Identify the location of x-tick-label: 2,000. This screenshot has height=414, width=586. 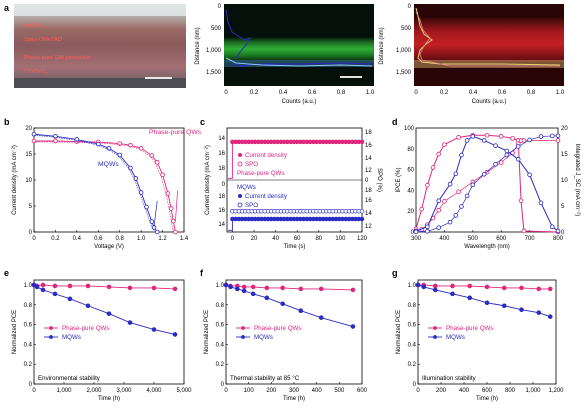
(94, 391).